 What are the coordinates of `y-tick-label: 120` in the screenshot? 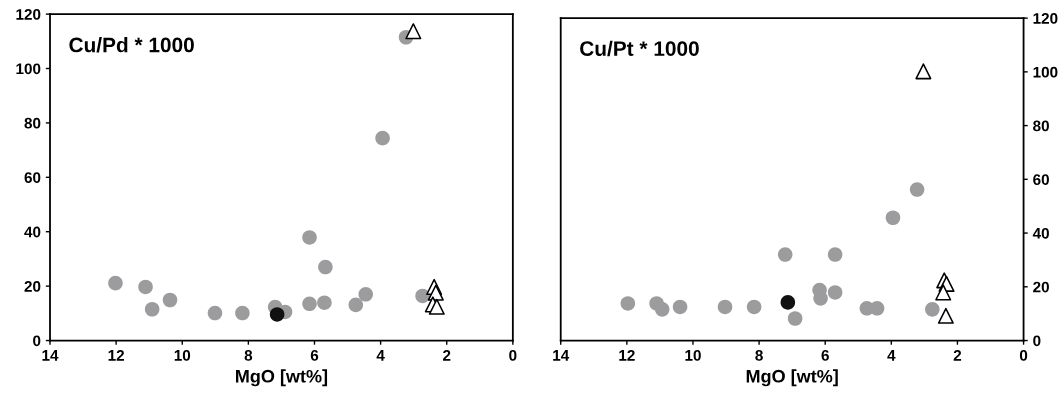 It's located at (28, 14).